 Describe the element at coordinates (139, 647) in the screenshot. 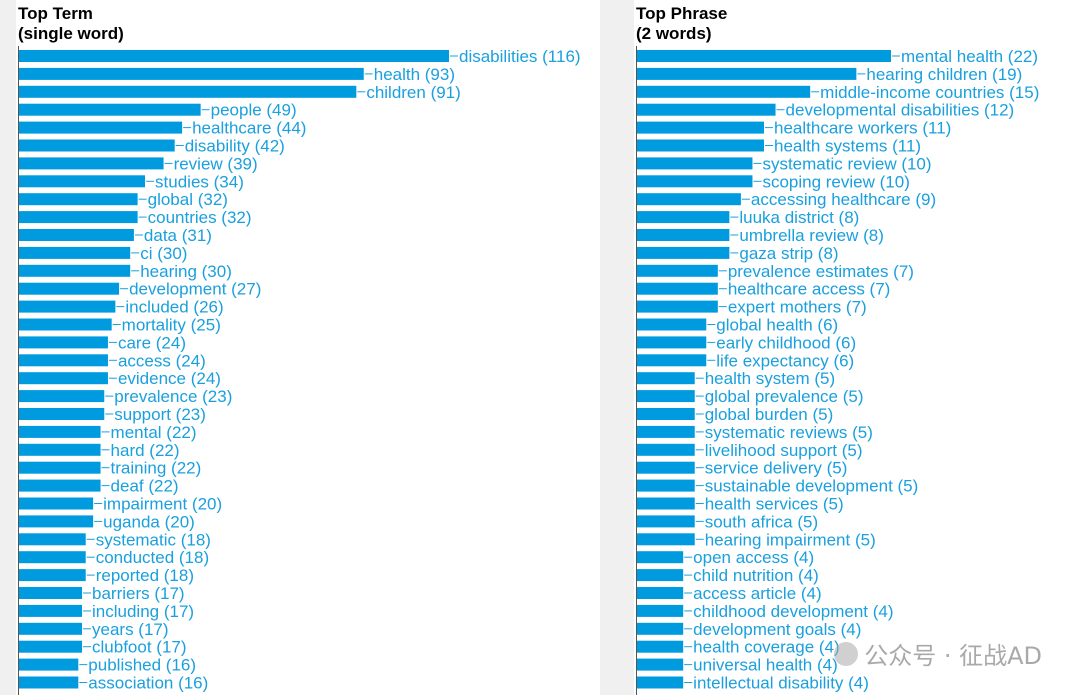

I see `term-bar-label-33: clubfoot (17)` at that location.